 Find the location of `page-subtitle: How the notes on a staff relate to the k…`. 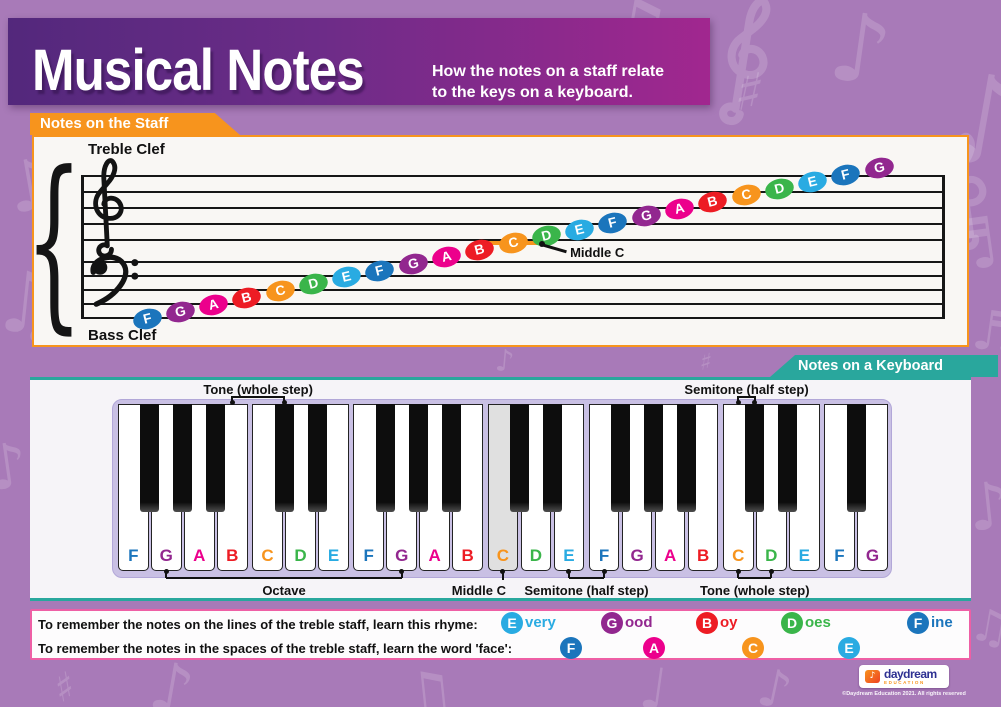

page-subtitle: How the notes on a staff relate to the k… is located at coordinates (548, 82).